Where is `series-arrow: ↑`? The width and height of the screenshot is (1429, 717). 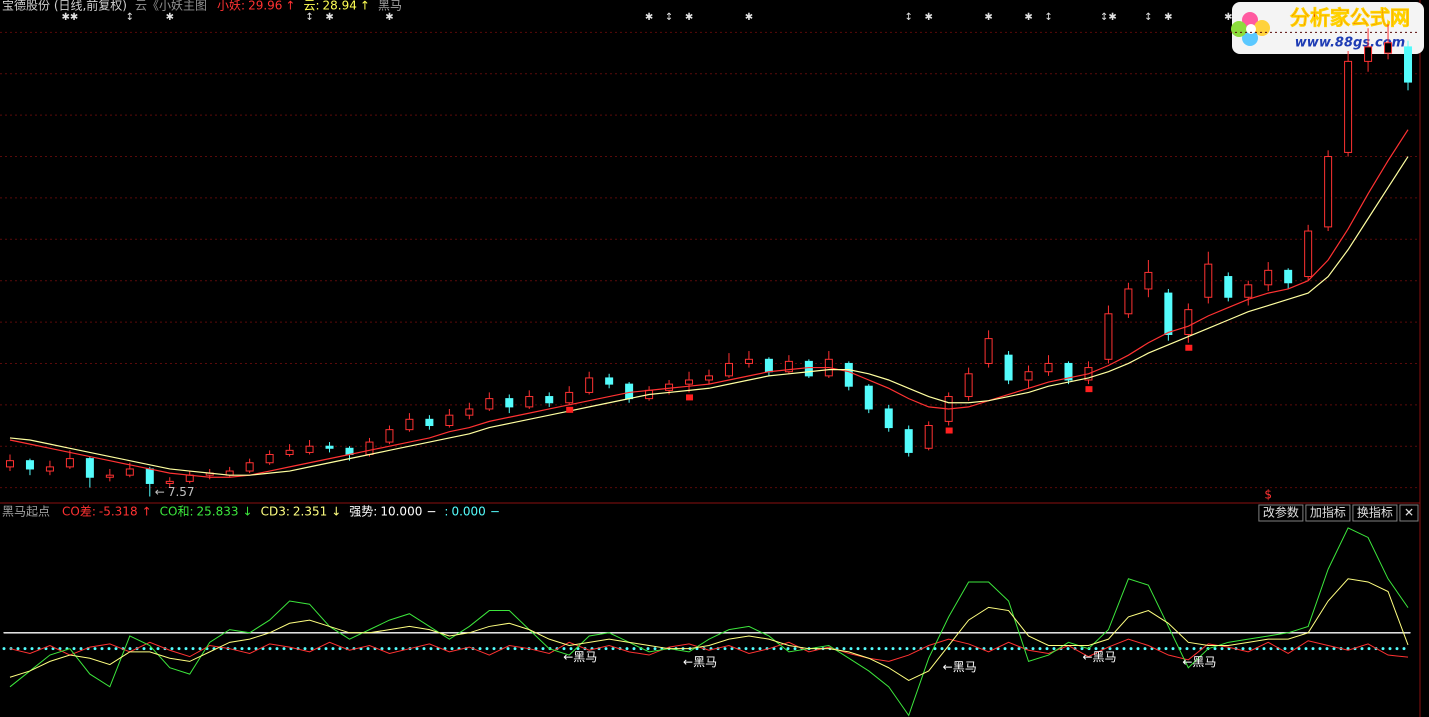 series-arrow: ↑ is located at coordinates (147, 512).